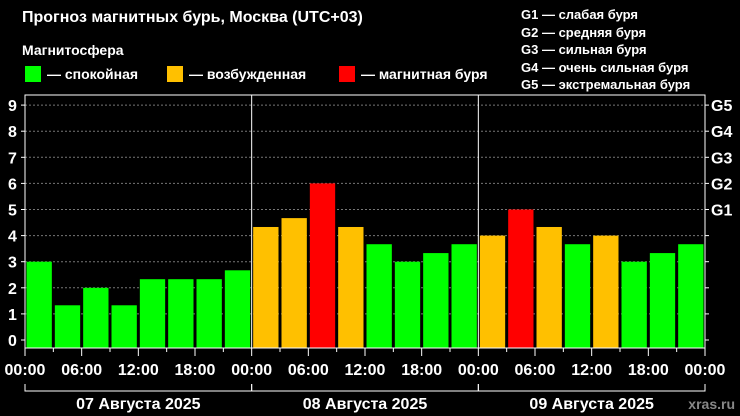 This screenshot has height=416, width=740. I want to click on g-scale-label: G2, so click(721, 184).